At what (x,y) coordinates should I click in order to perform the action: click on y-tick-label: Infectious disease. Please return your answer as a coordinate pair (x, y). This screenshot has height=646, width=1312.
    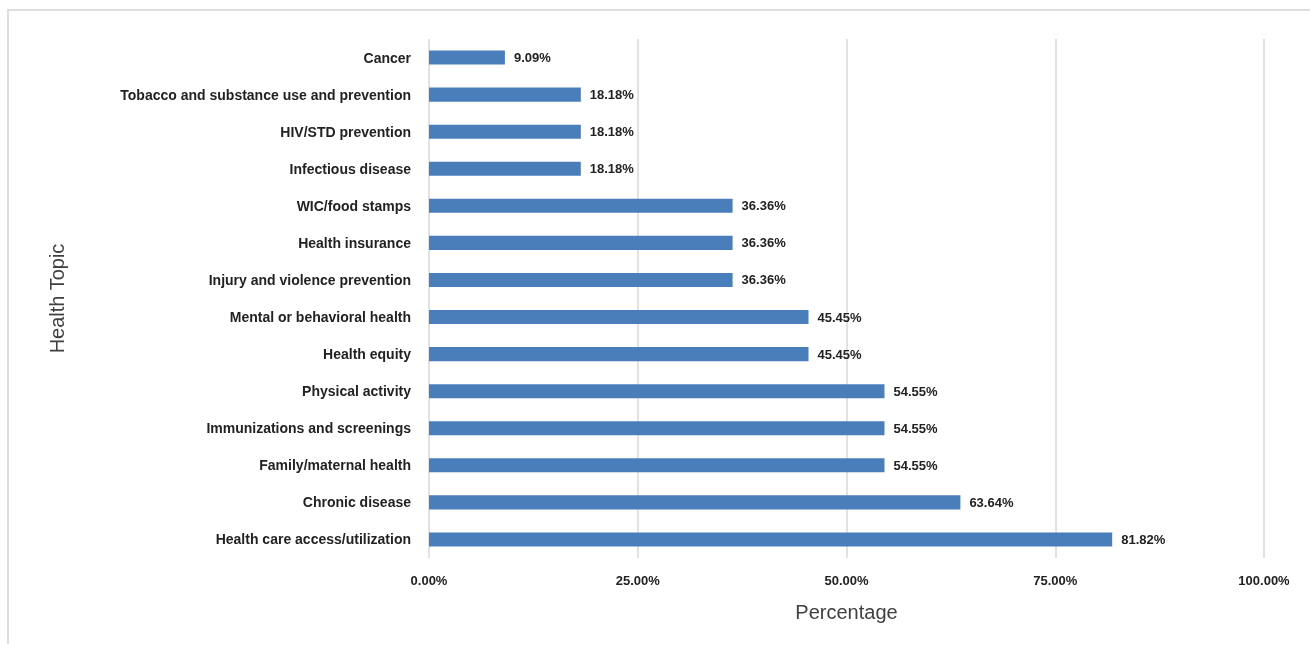
    Looking at the image, I should click on (350, 168).